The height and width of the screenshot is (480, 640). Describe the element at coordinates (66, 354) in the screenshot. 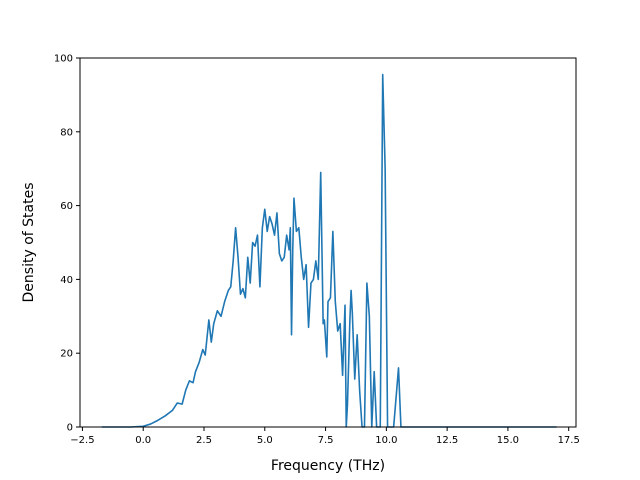

I see `y-tick-label: 20` at that location.